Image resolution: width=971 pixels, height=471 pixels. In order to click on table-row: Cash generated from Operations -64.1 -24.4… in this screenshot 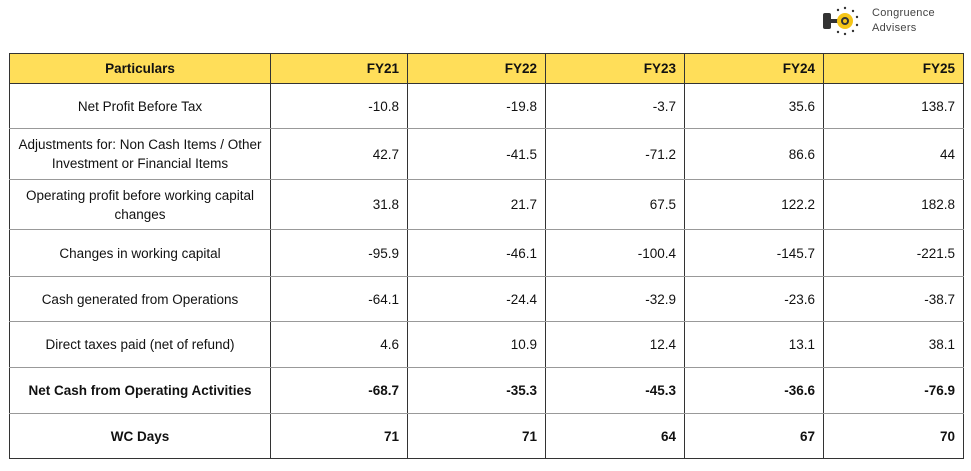, I will do `click(486, 299)`.